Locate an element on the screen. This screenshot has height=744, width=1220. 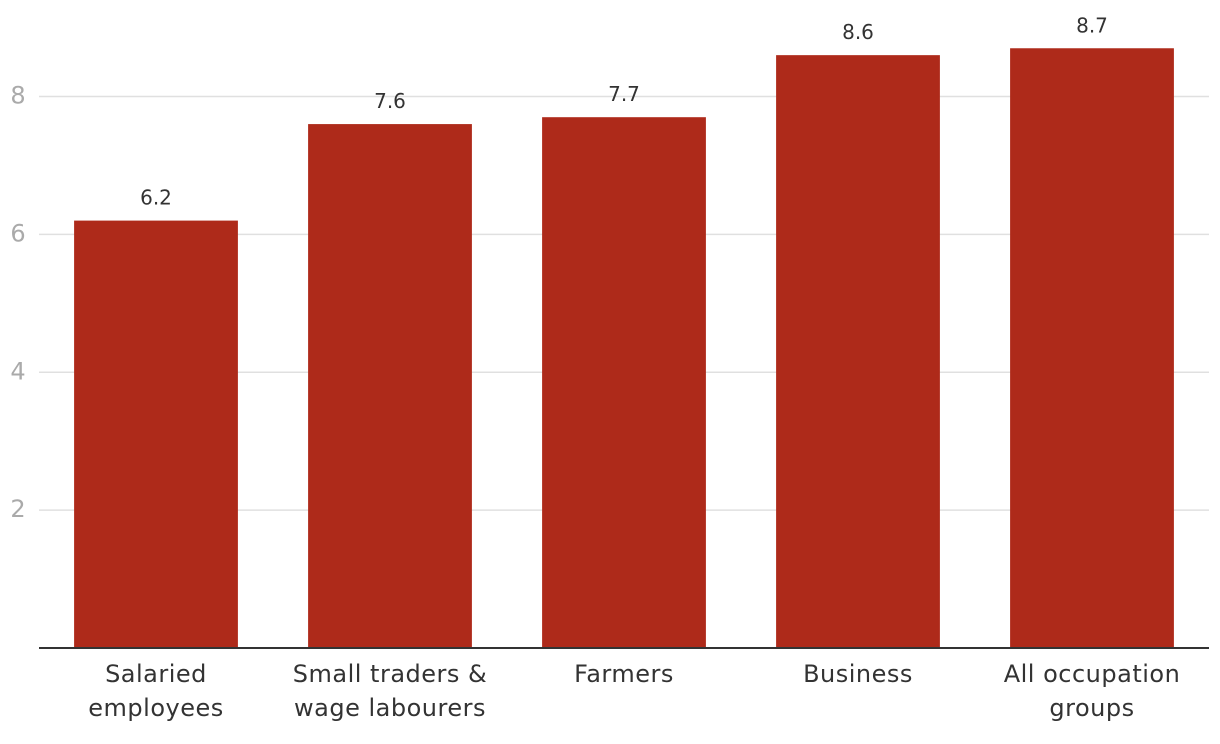
value-label: 7.6 is located at coordinates (390, 101).